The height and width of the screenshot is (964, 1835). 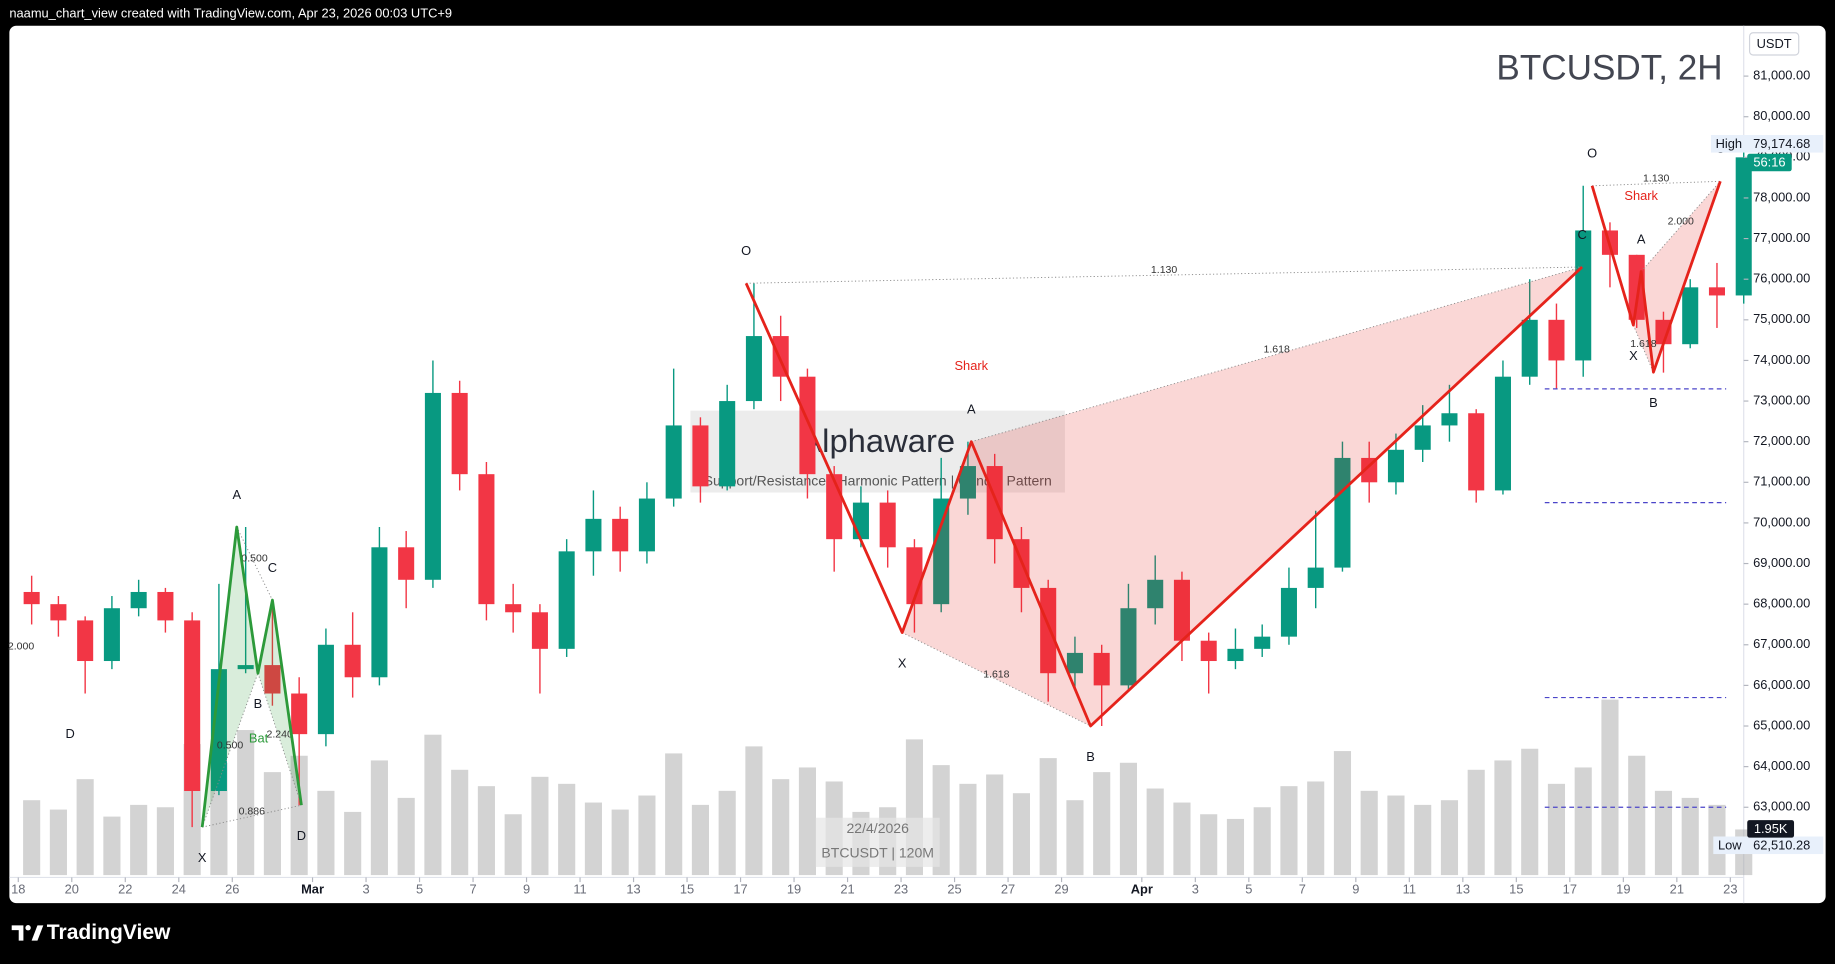 What do you see at coordinates (1142, 889) in the screenshot?
I see `x-tick-label: Apr` at bounding box center [1142, 889].